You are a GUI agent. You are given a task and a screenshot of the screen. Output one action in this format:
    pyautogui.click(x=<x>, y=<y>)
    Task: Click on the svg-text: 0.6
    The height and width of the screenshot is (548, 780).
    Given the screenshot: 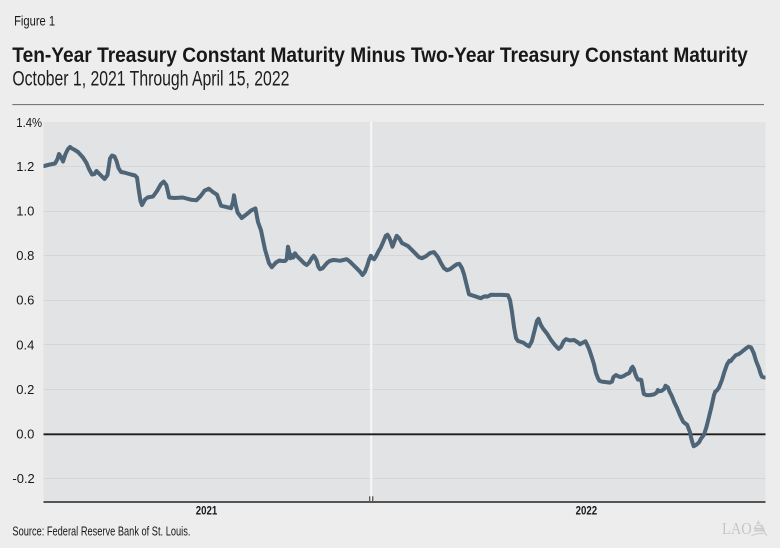 What is the action you would take?
    pyautogui.click(x=25, y=300)
    